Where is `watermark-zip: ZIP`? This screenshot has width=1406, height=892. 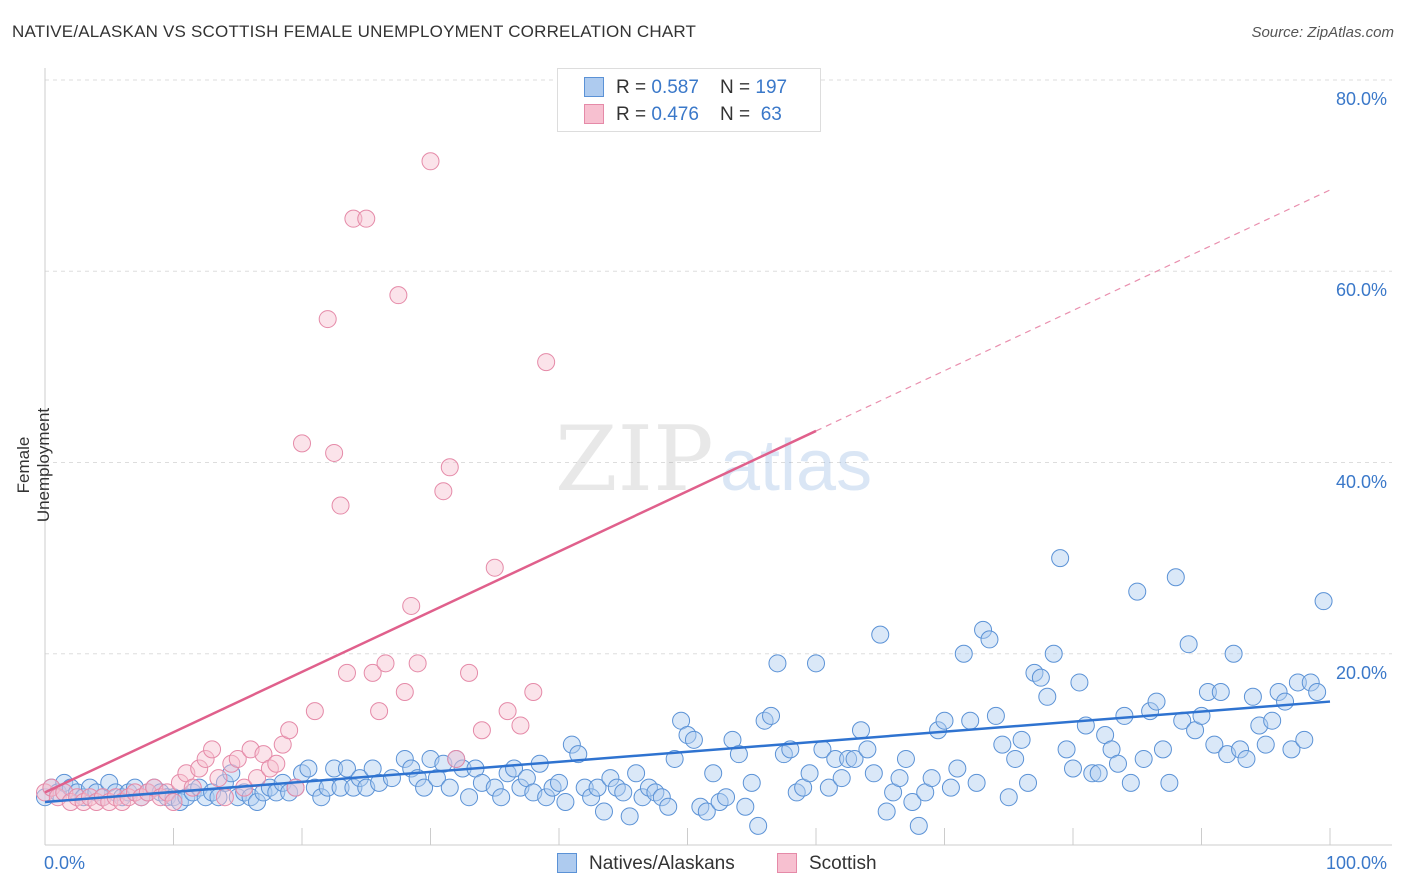 watermark-zip: ZIP is located at coordinates (634, 459).